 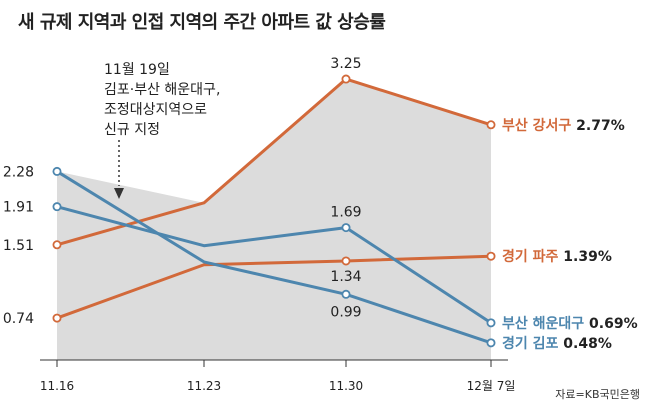 I want to click on annotation-text: 신규 지정, so click(x=132, y=130).